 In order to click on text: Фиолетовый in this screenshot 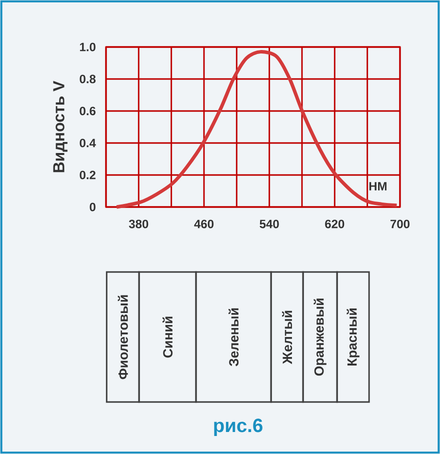, I will do `click(123, 337)`.